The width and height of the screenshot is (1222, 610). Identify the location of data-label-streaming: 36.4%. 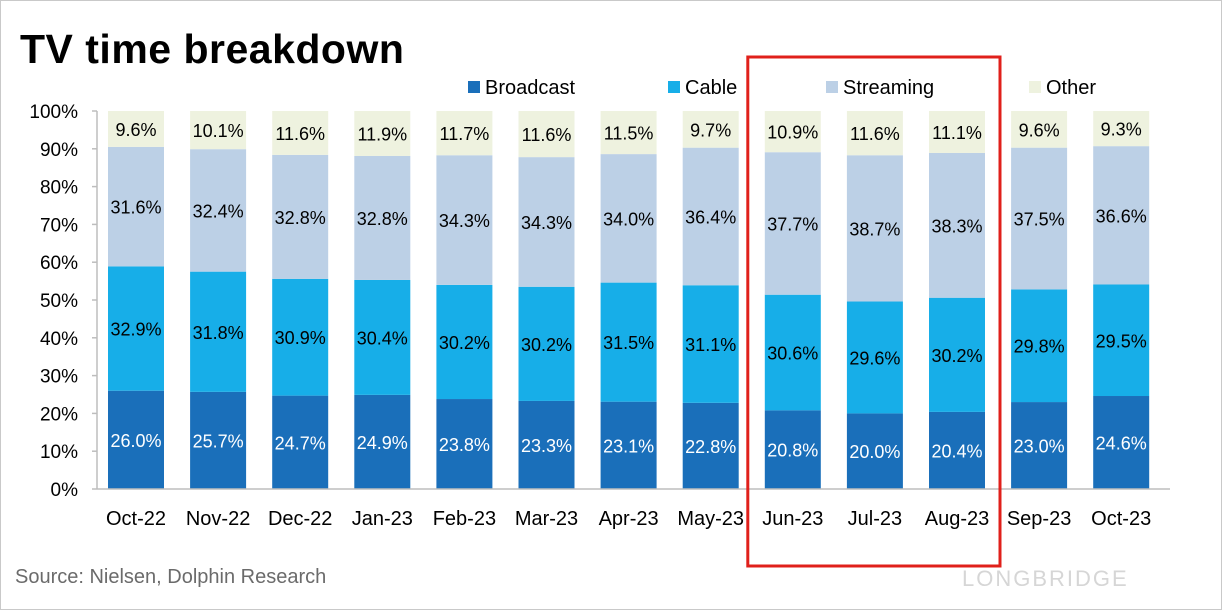
(710, 217).